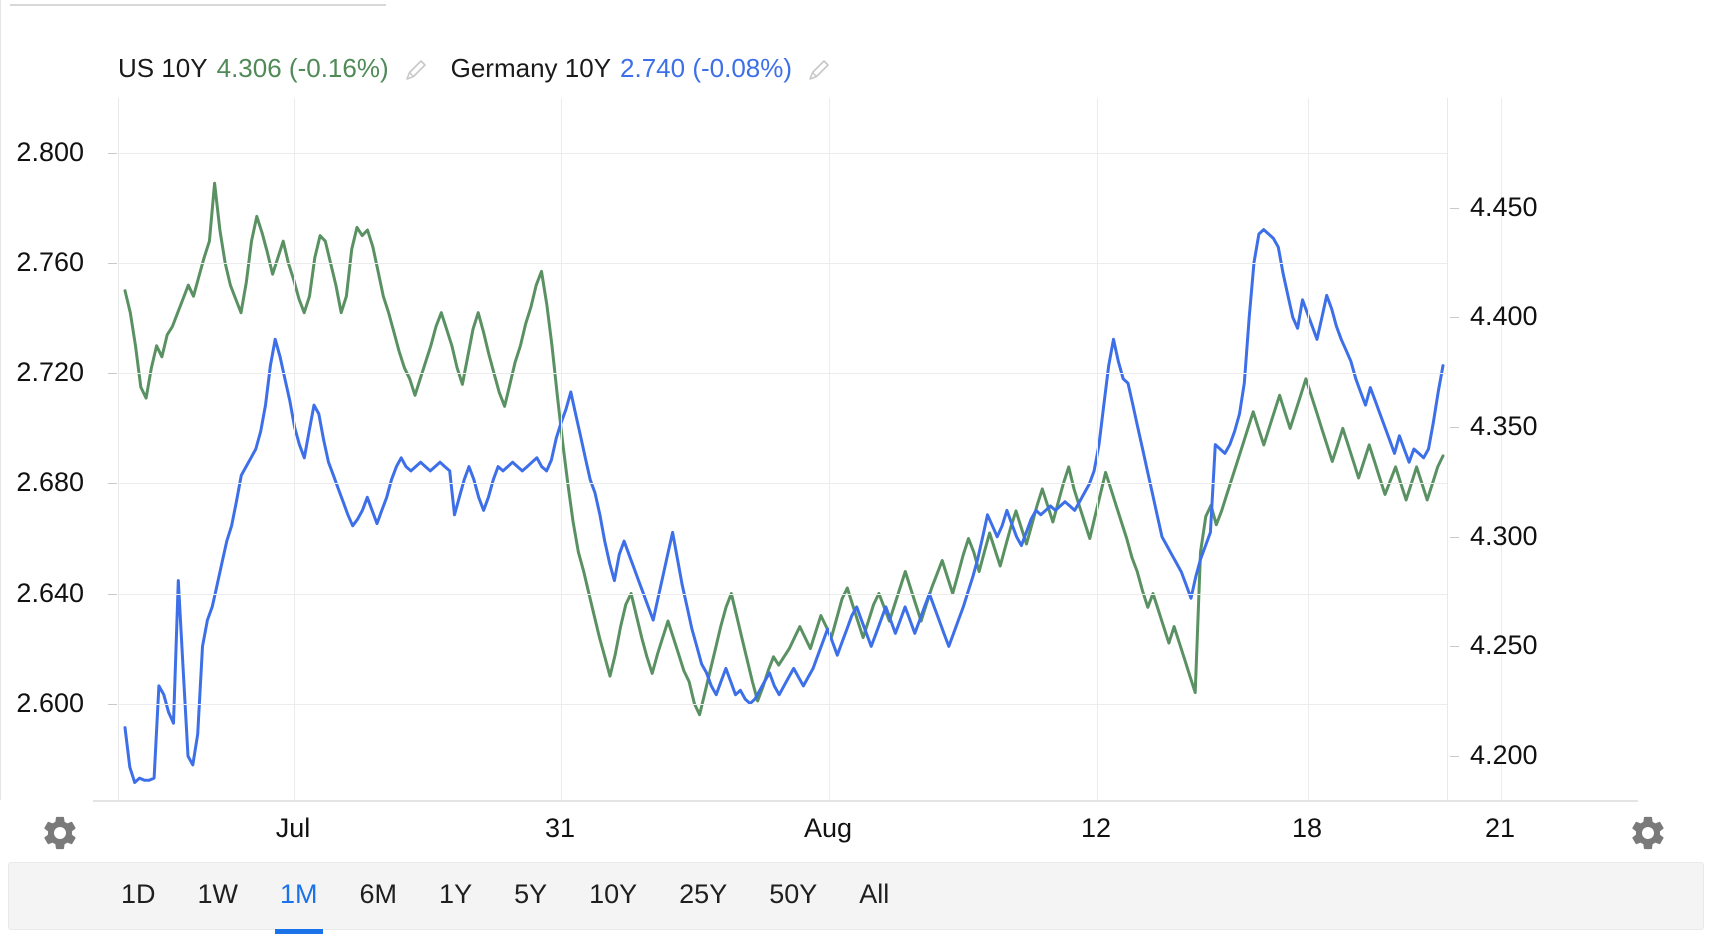 The image size is (1712, 938). Describe the element at coordinates (1504, 426) in the screenshot. I see `y-axis-tick-label: 4.350` at that location.